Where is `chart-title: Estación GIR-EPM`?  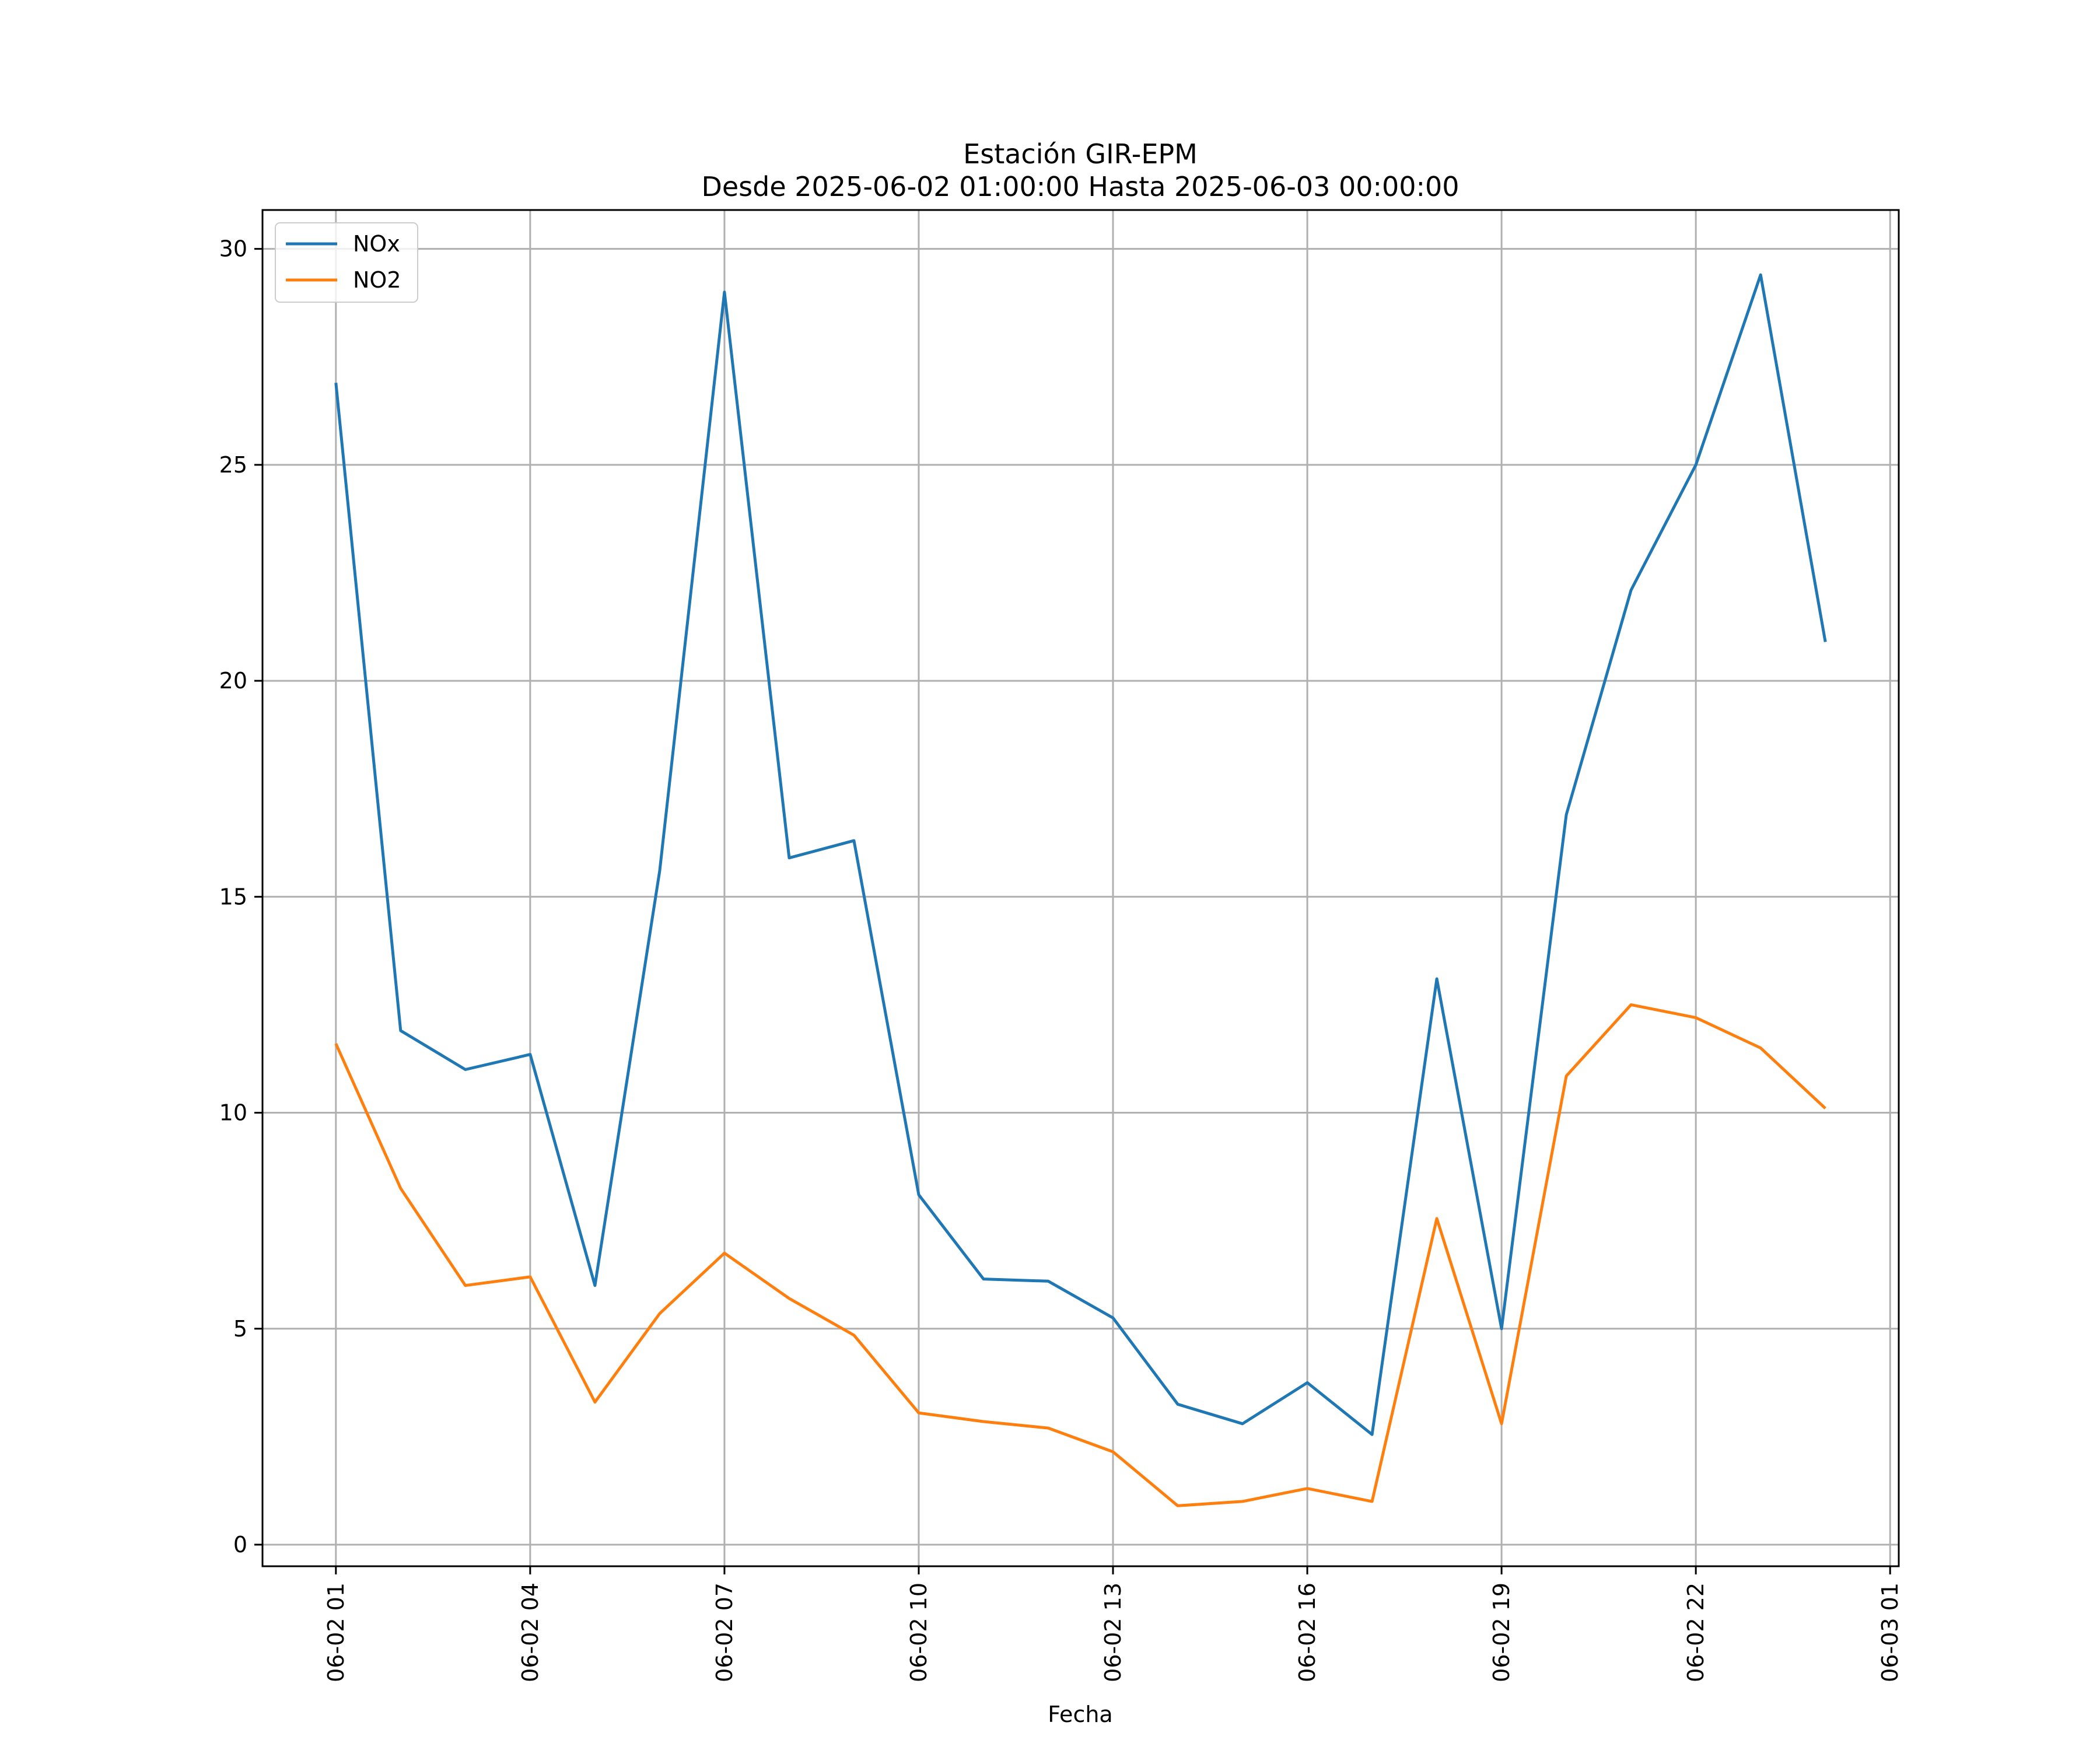 chart-title: Estación GIR-EPM is located at coordinates (1080, 154).